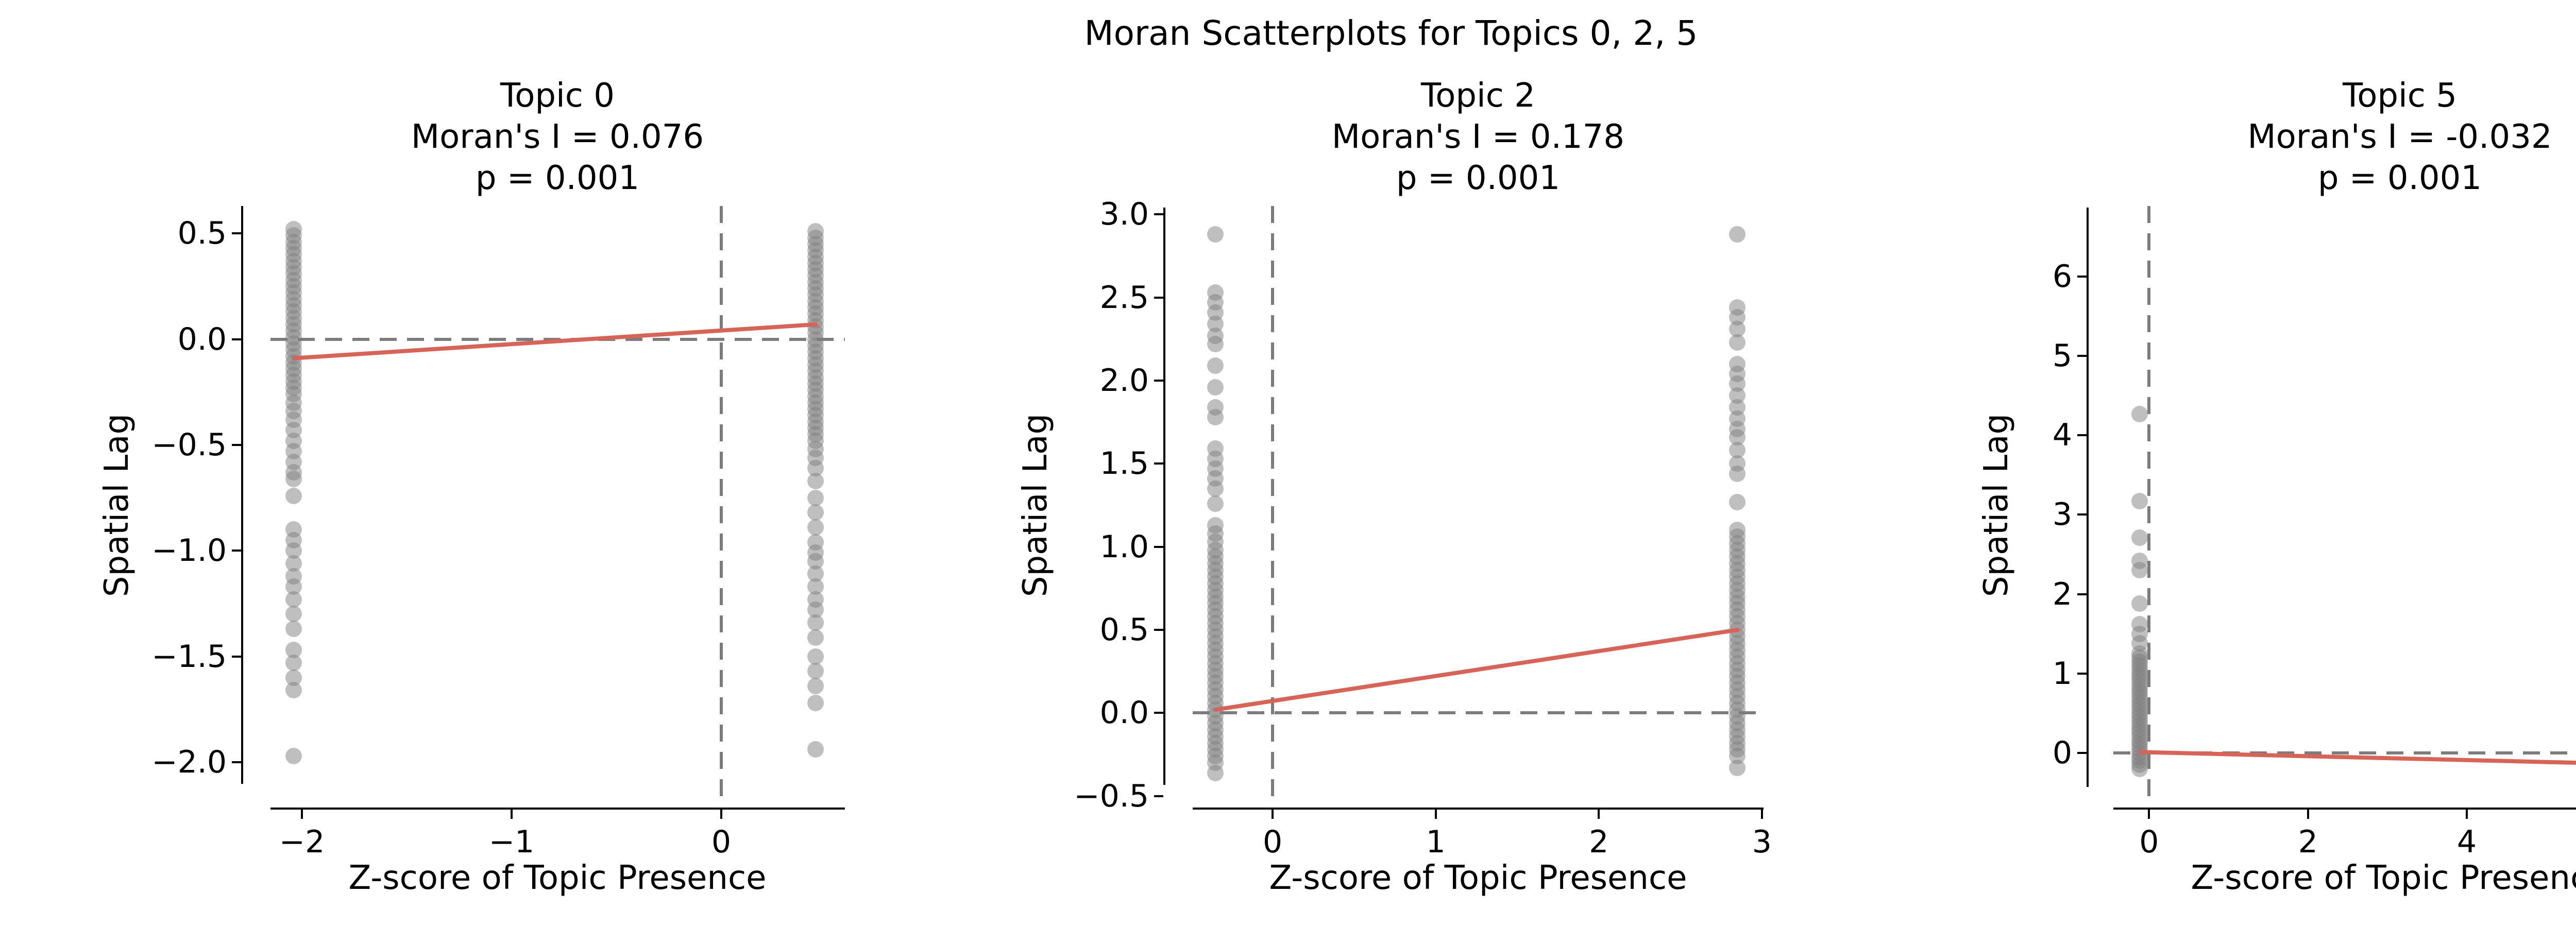  I want to click on x-tick-label: −2, so click(302, 842).